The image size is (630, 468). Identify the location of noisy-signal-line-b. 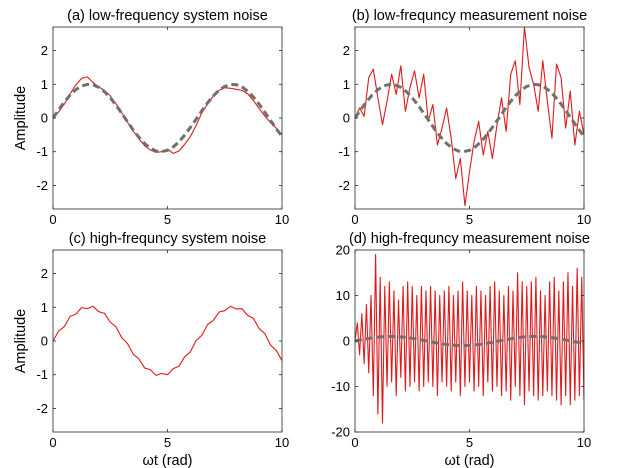
(469, 117).